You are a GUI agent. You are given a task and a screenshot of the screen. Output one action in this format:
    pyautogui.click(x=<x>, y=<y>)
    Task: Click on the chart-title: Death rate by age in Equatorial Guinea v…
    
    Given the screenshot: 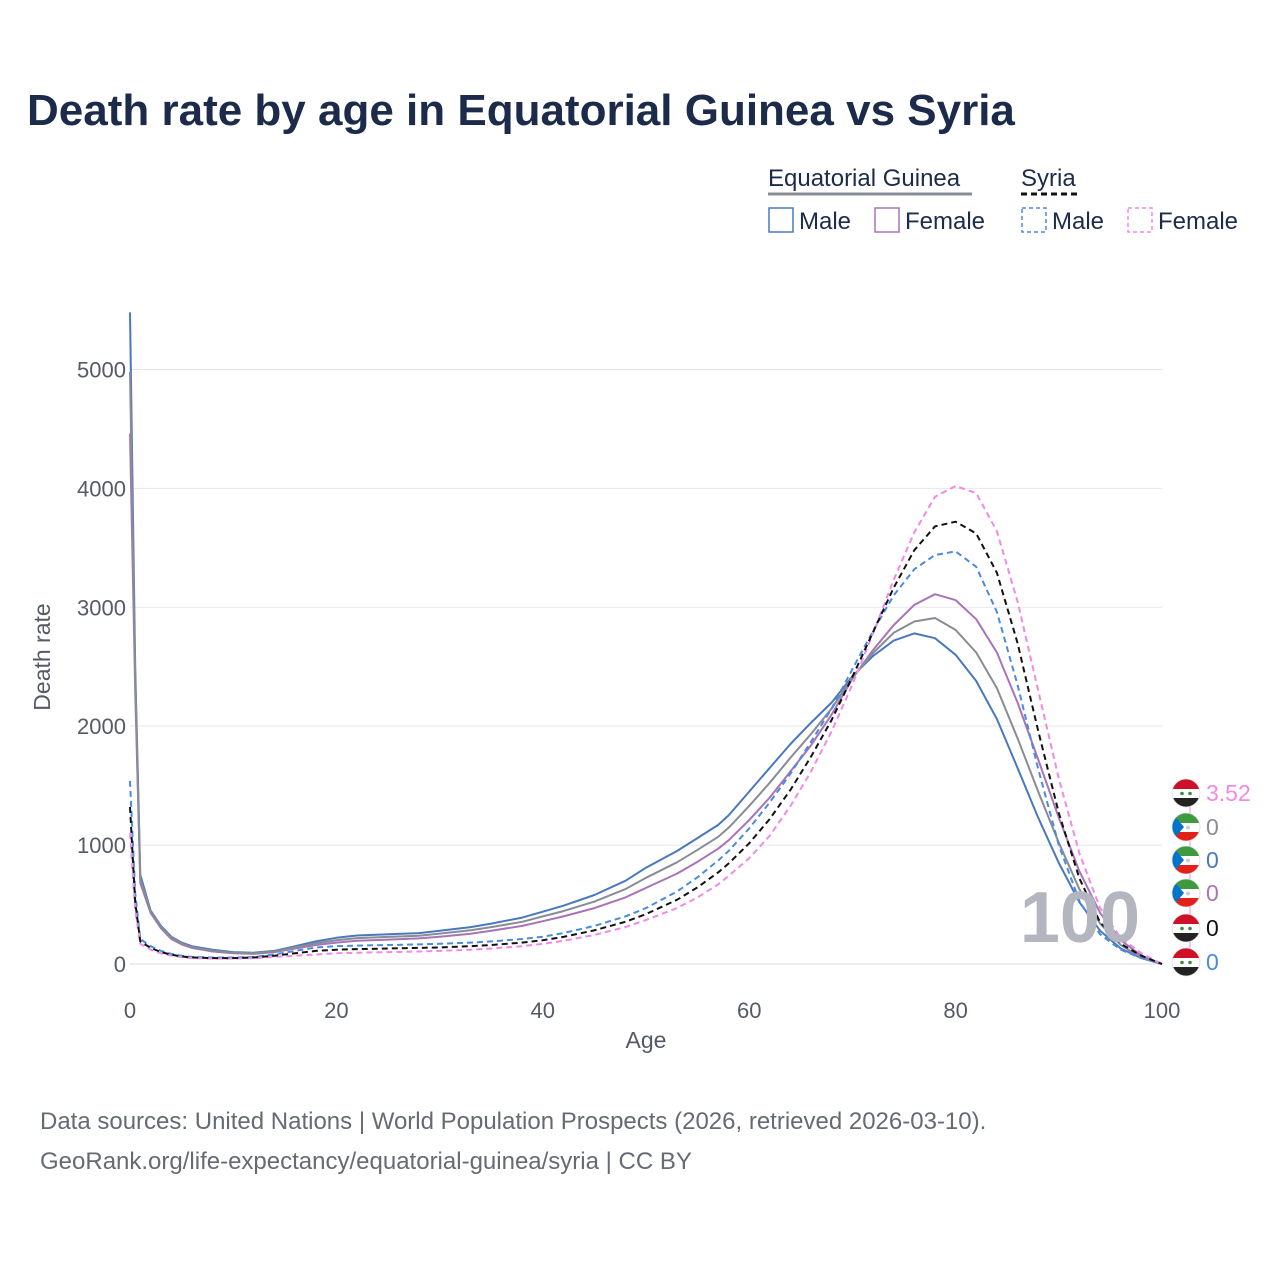 What is the action you would take?
    pyautogui.click(x=521, y=110)
    